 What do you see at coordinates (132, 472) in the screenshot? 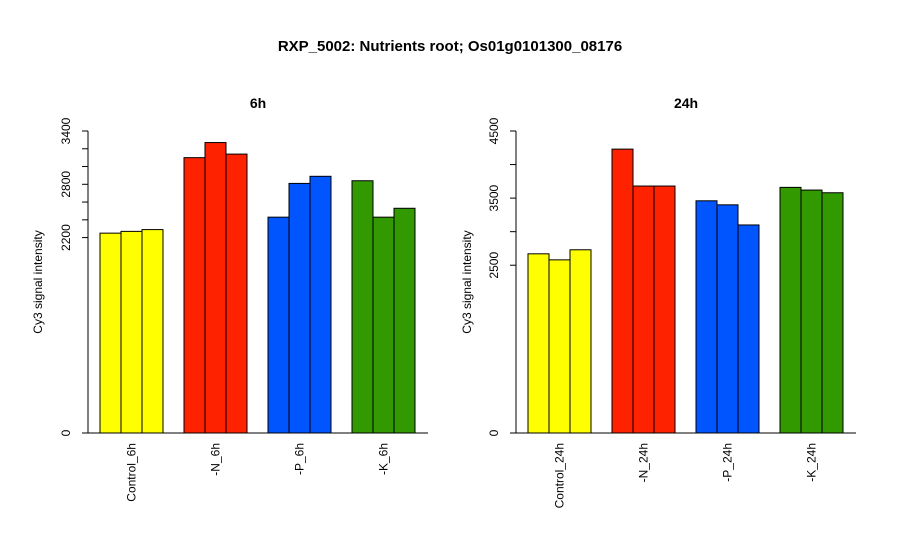
I see `x-category-label-0-0: Control_6h` at bounding box center [132, 472].